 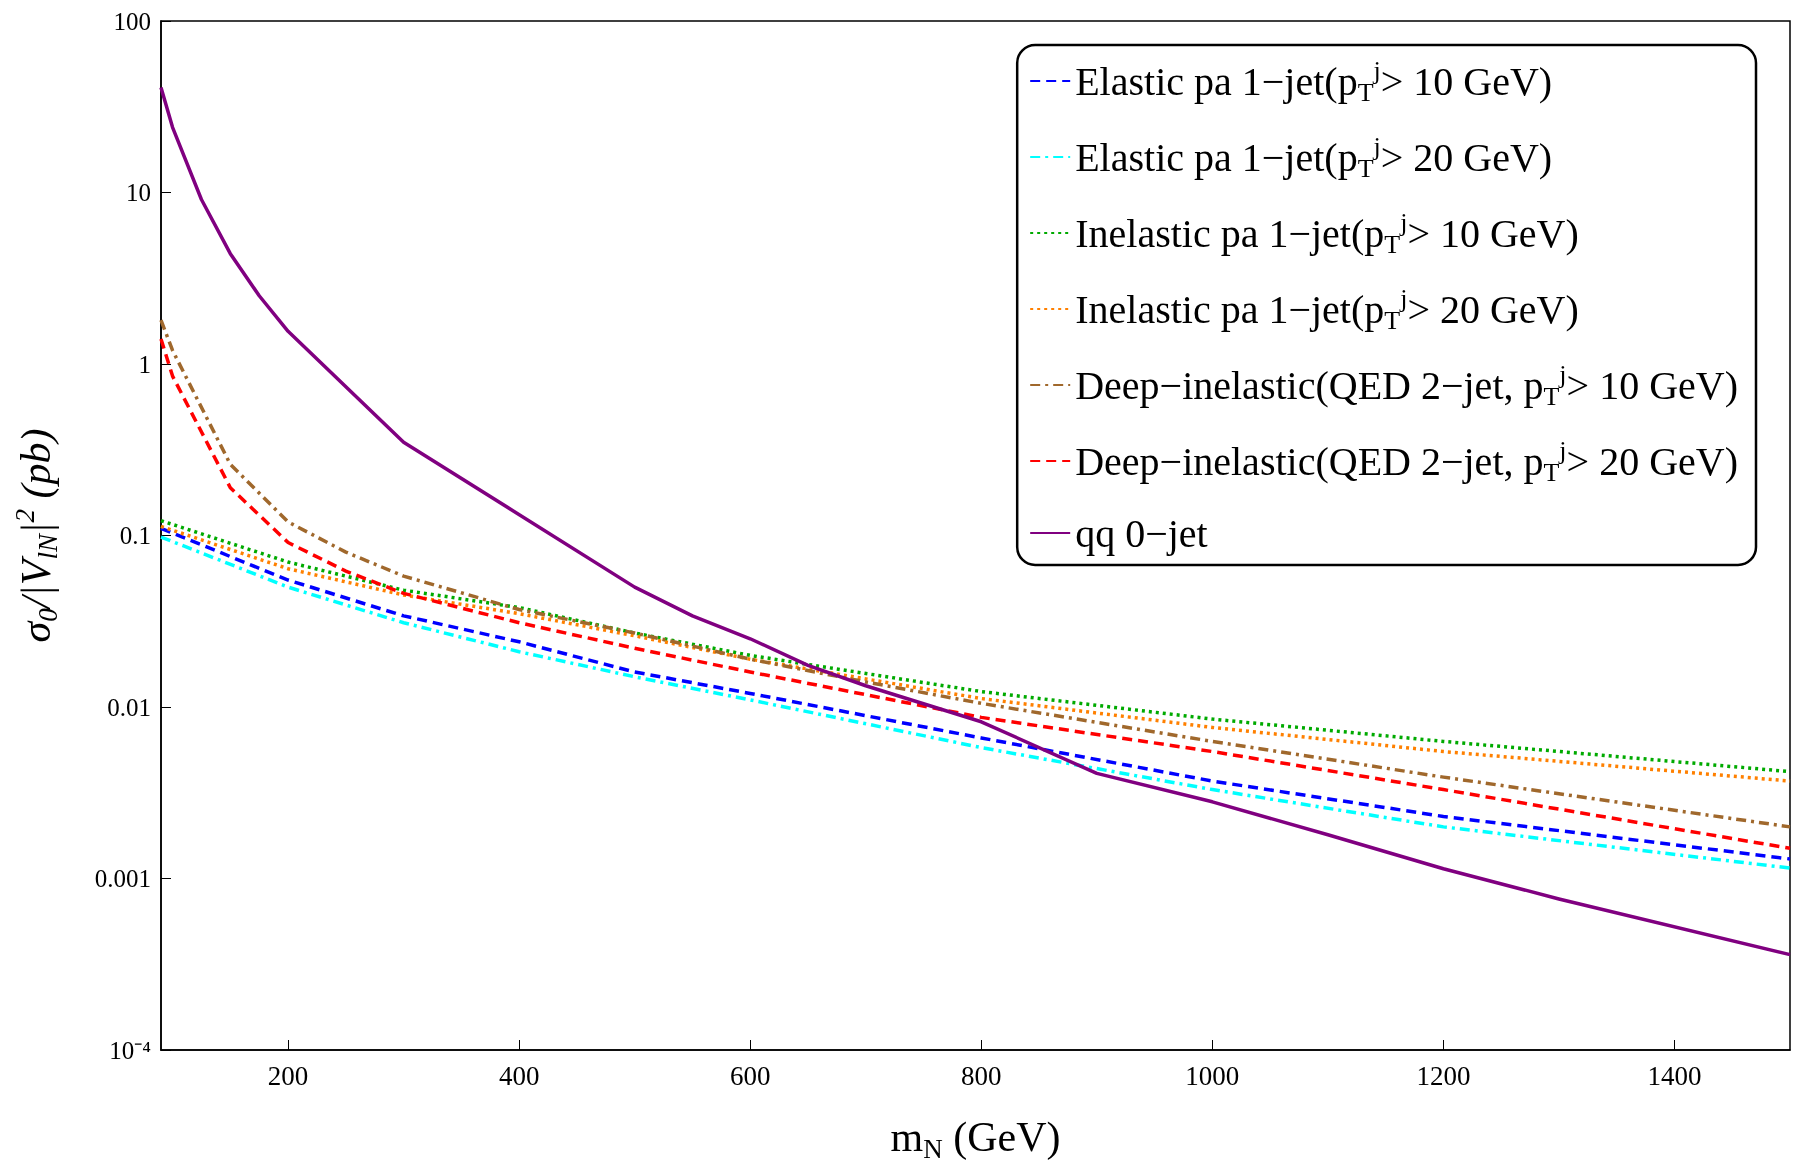 What do you see at coordinates (1141, 533) in the screenshot?
I see `legend-label: qq 0−jet` at bounding box center [1141, 533].